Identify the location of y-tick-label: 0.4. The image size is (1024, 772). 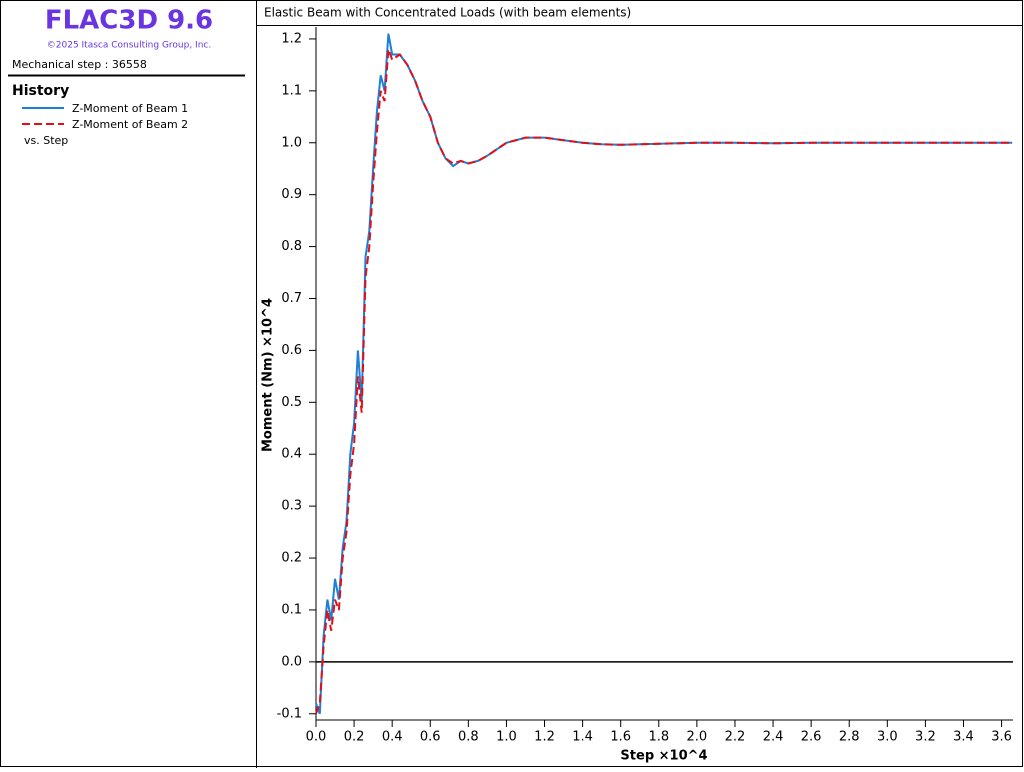
(291, 454).